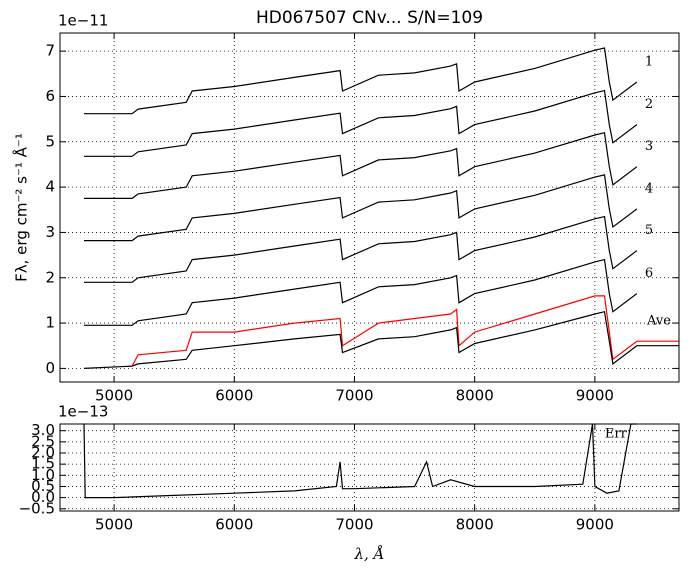 Image resolution: width=689 pixels, height=580 pixels. What do you see at coordinates (50, 51) in the screenshot?
I see `y-tick-label: 7` at bounding box center [50, 51].